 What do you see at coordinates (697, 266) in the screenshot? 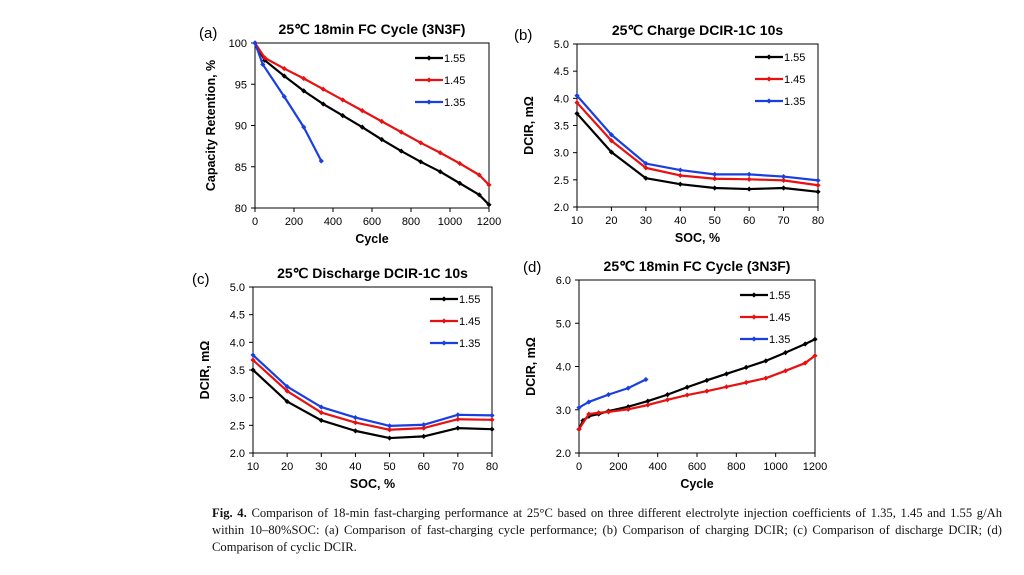
I see `panel-d-title: 25℃ 18min FC Cycle (3N3F)` at bounding box center [697, 266].